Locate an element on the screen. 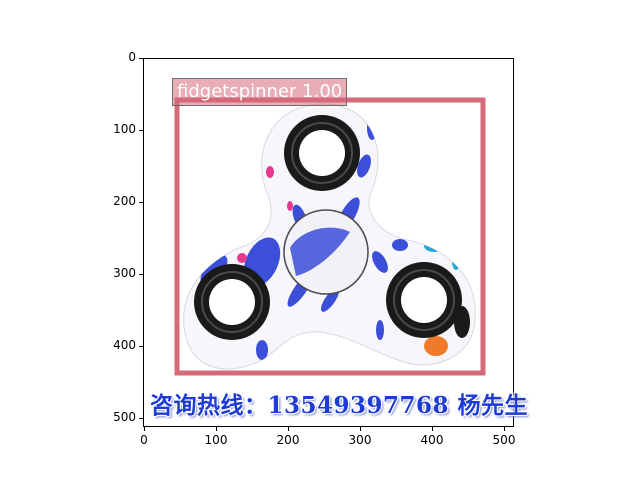 The width and height of the screenshot is (640, 480). xtick-label: 0 is located at coordinates (144, 440).